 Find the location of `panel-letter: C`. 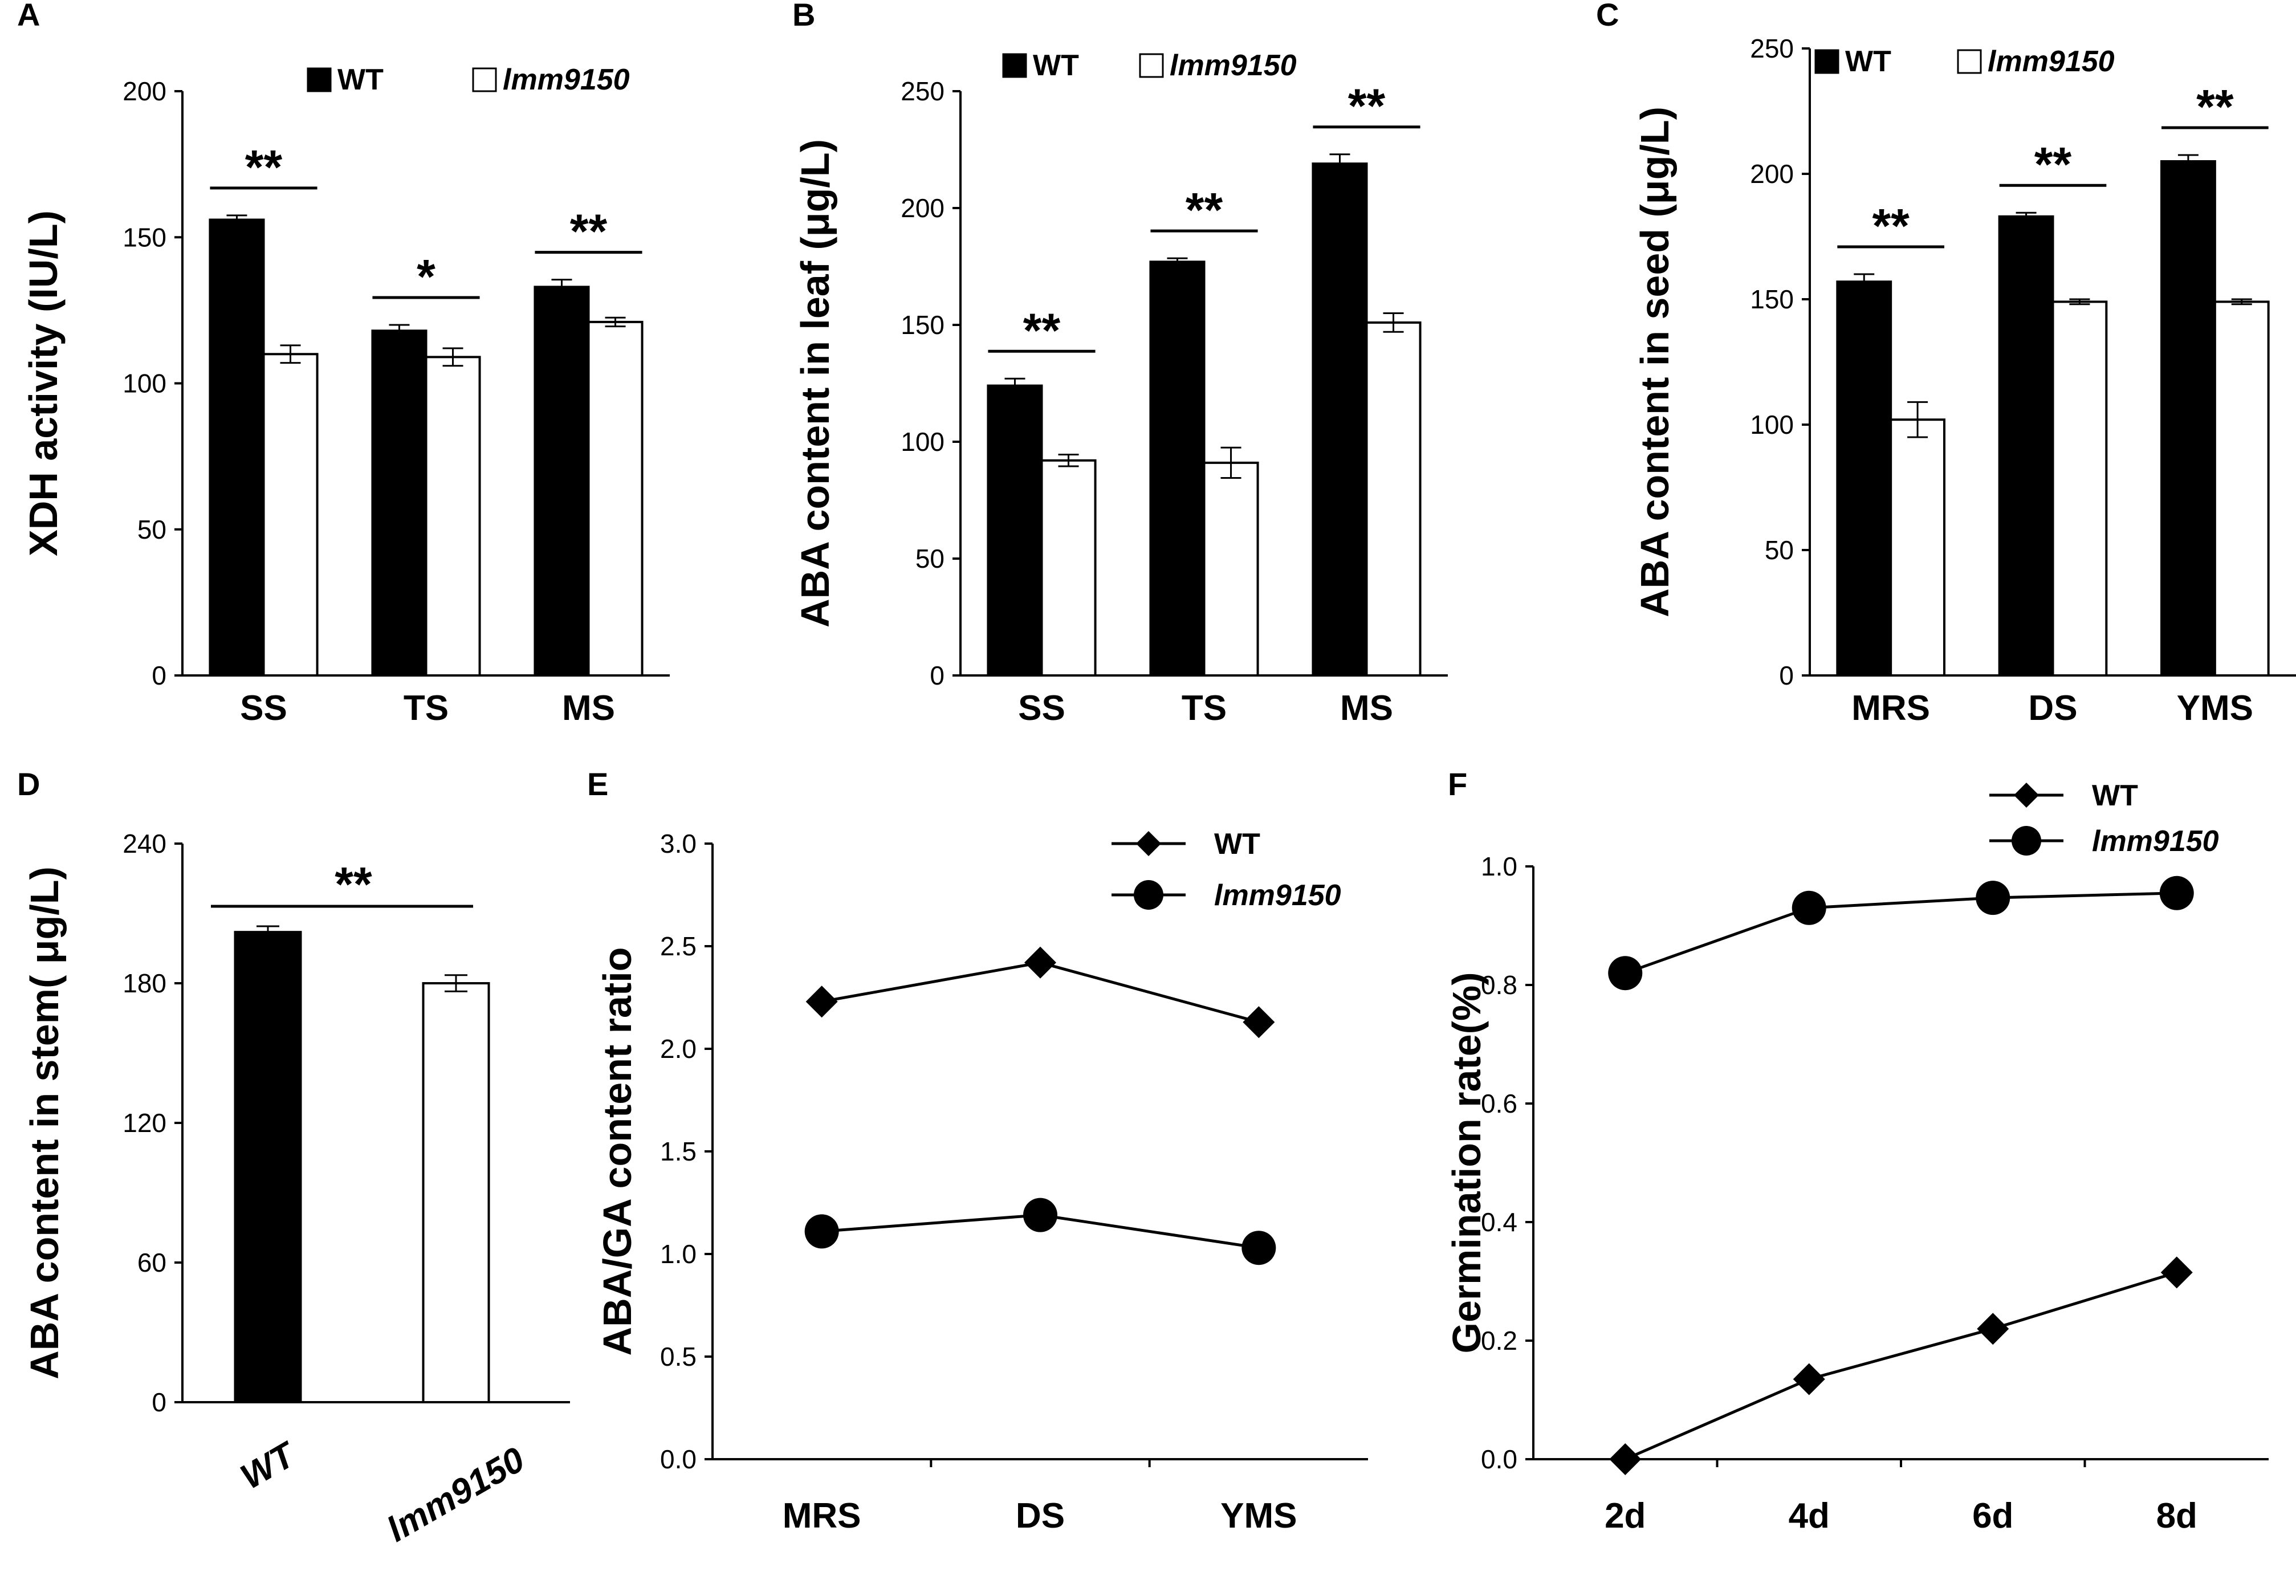

panel-letter: C is located at coordinates (1608, 16).